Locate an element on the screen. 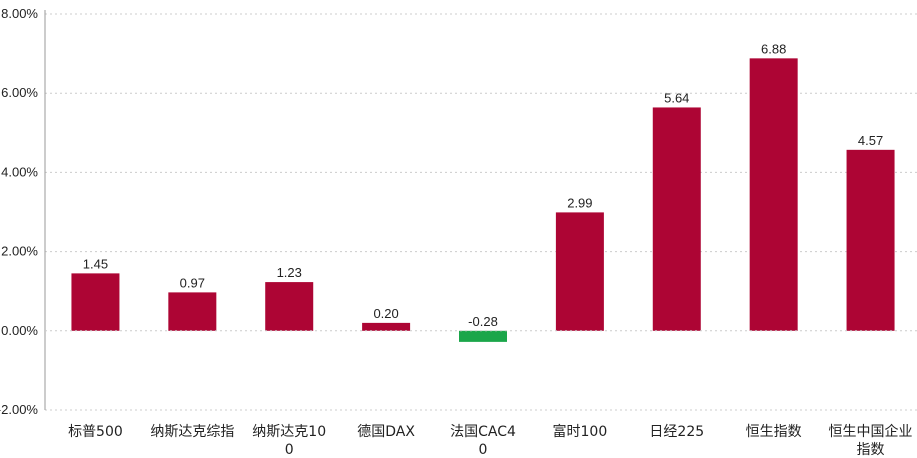 The height and width of the screenshot is (458, 917). x-tick-label: 标普500 is located at coordinates (95, 432).